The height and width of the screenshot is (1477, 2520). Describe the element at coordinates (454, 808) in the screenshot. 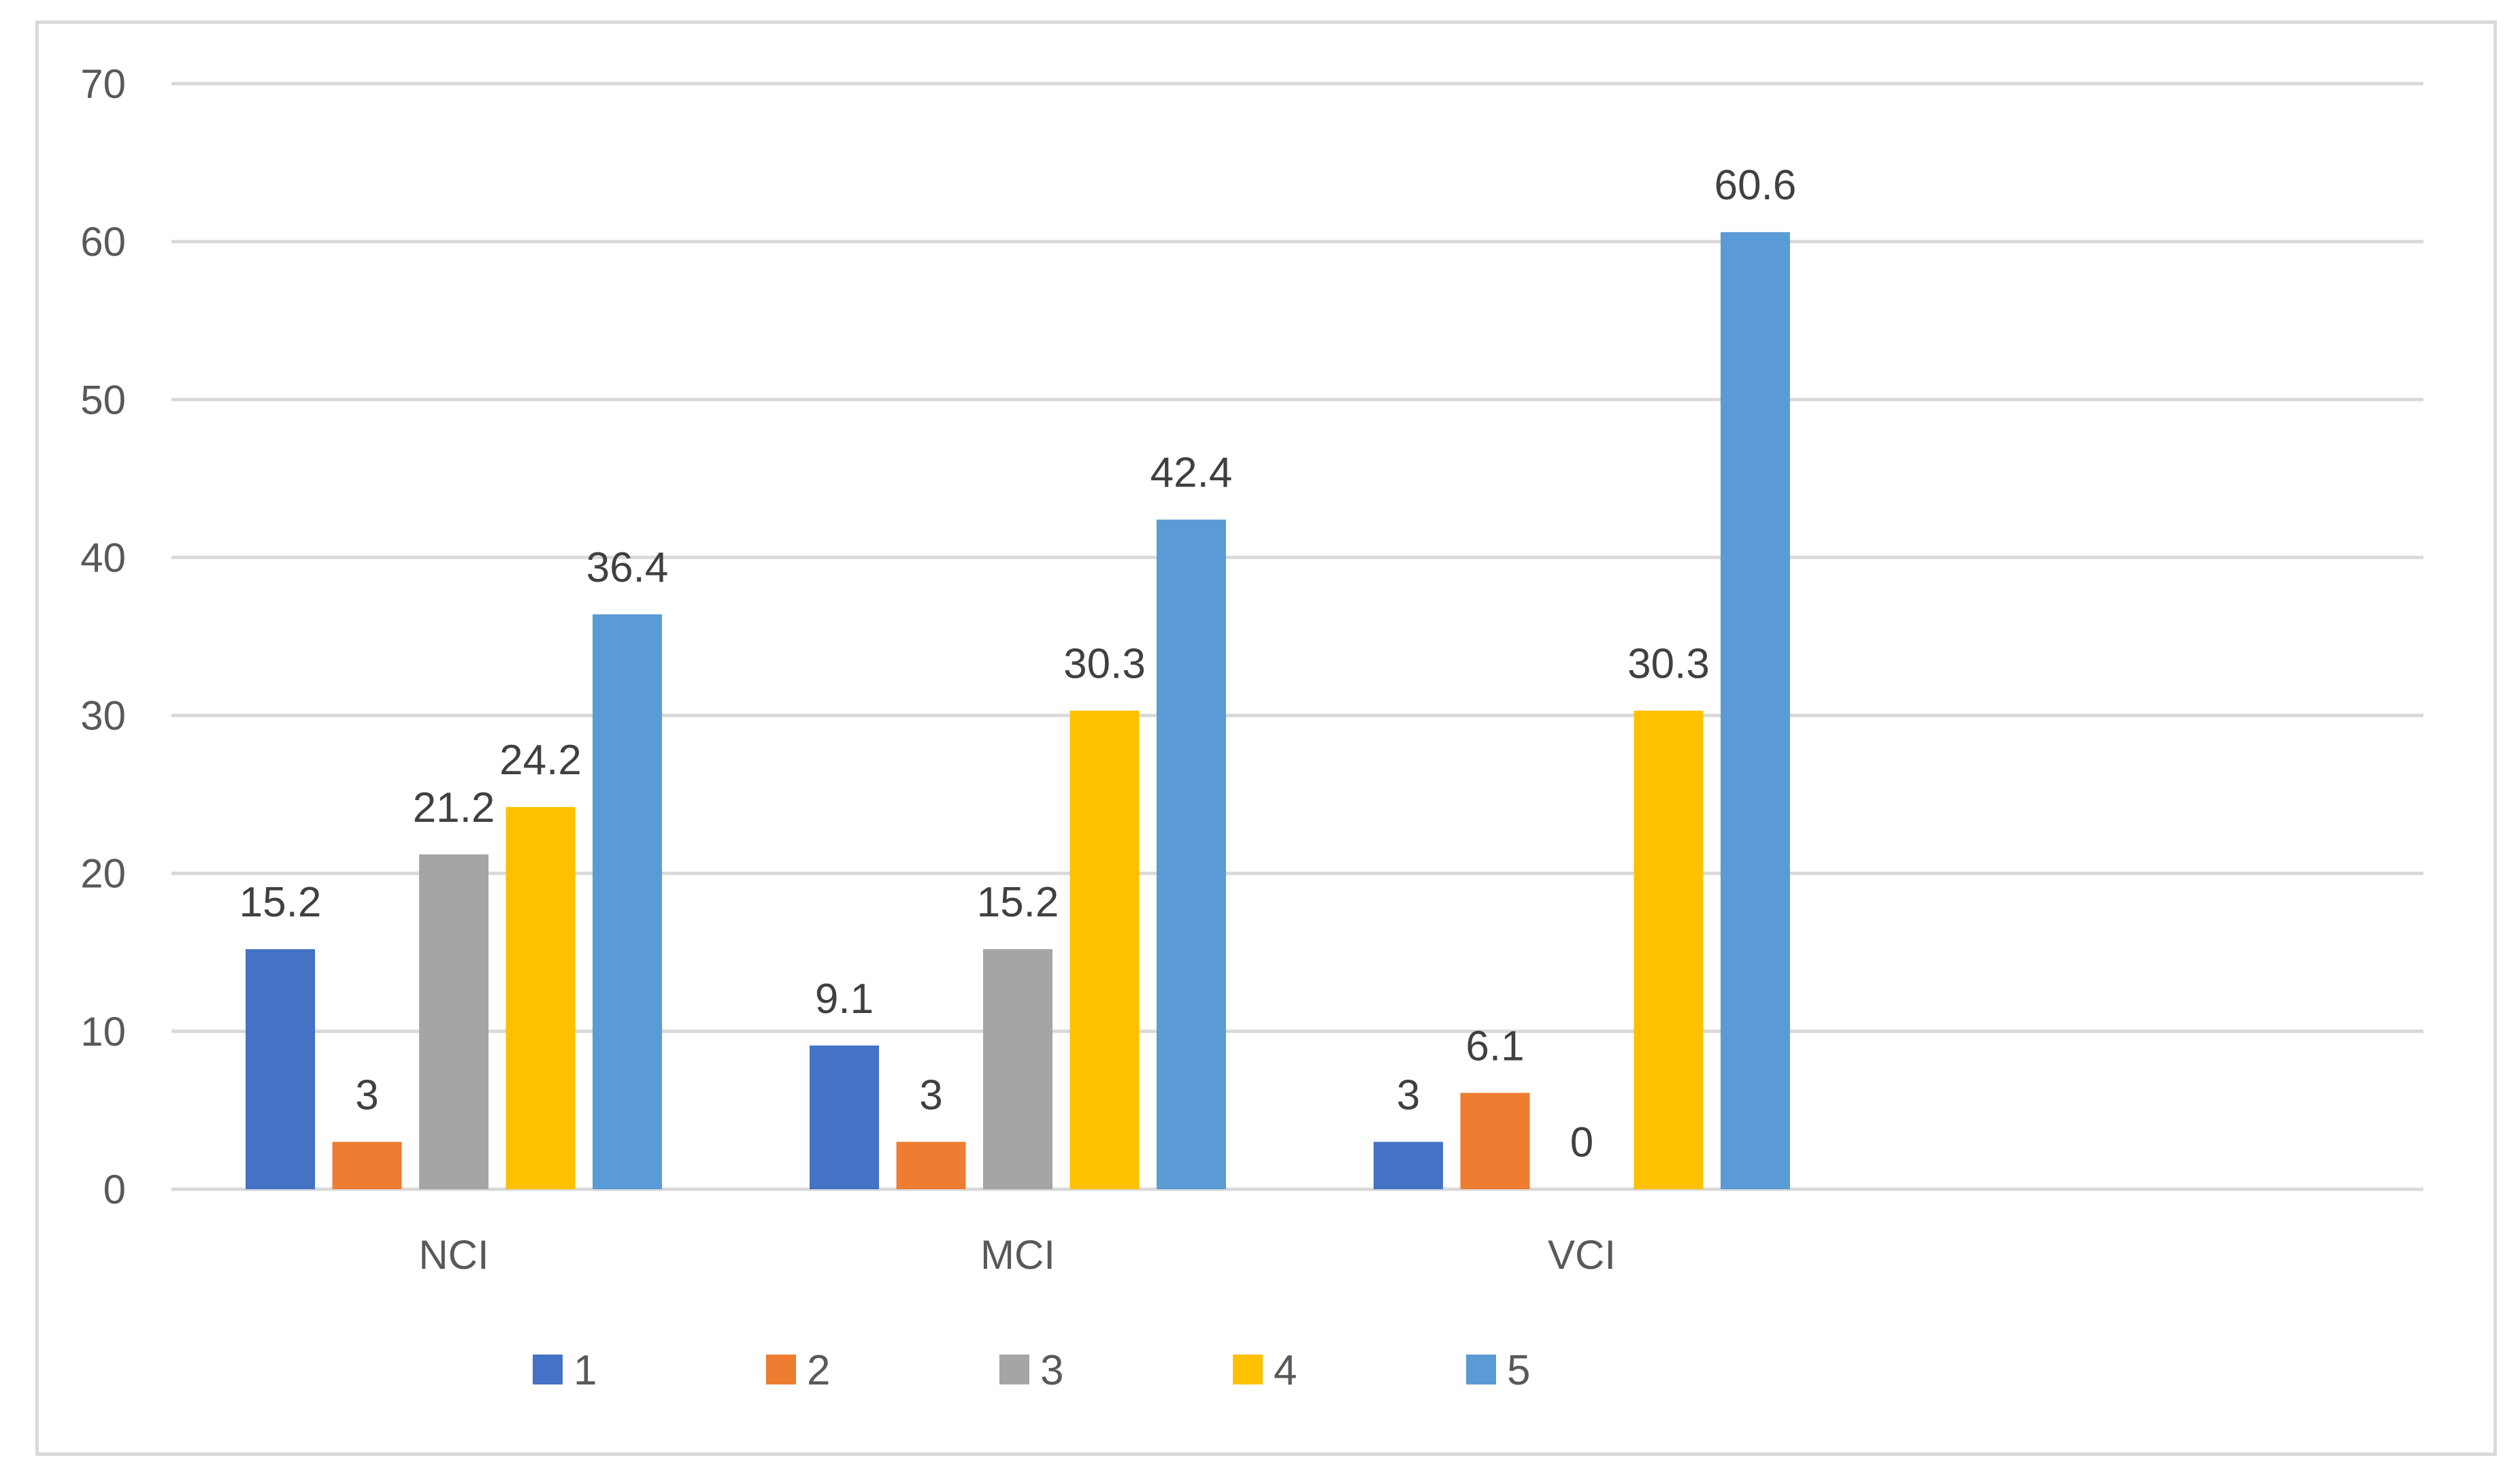

I see `data-label: 21.2` at that location.